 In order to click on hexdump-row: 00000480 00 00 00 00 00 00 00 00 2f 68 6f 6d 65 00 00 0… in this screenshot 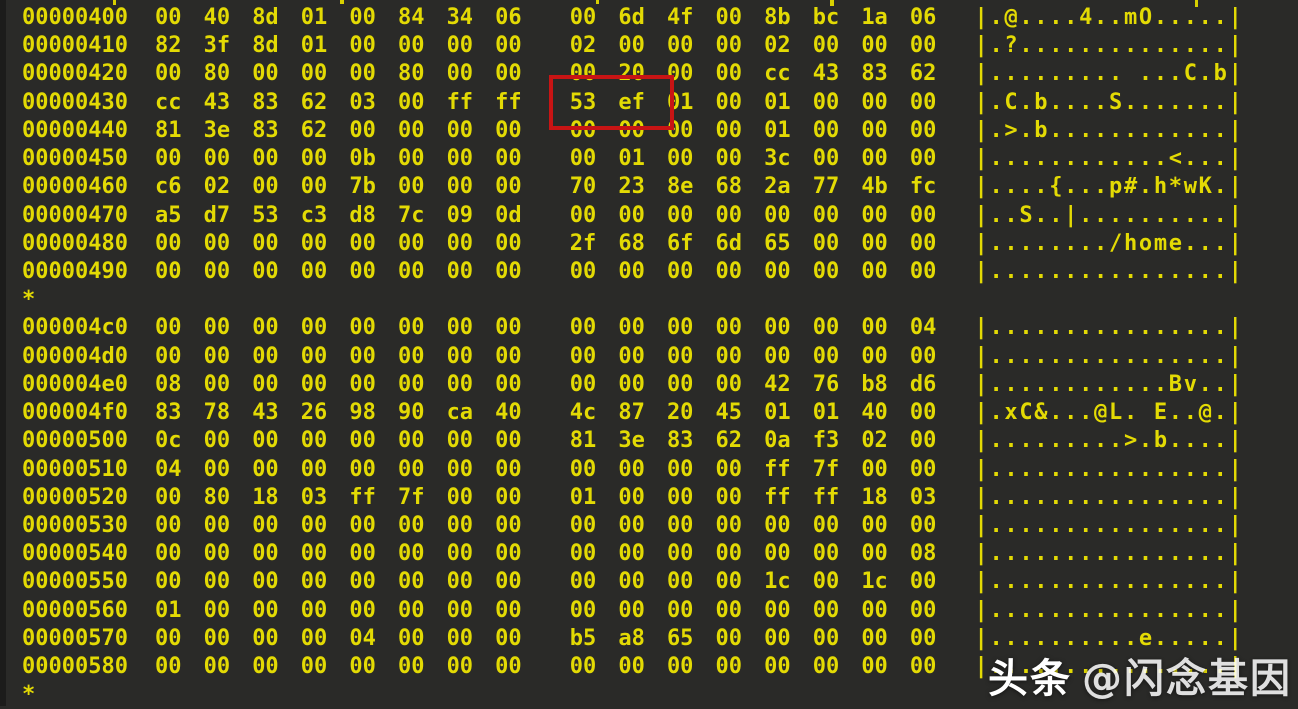, I will do `click(649, 244)`.